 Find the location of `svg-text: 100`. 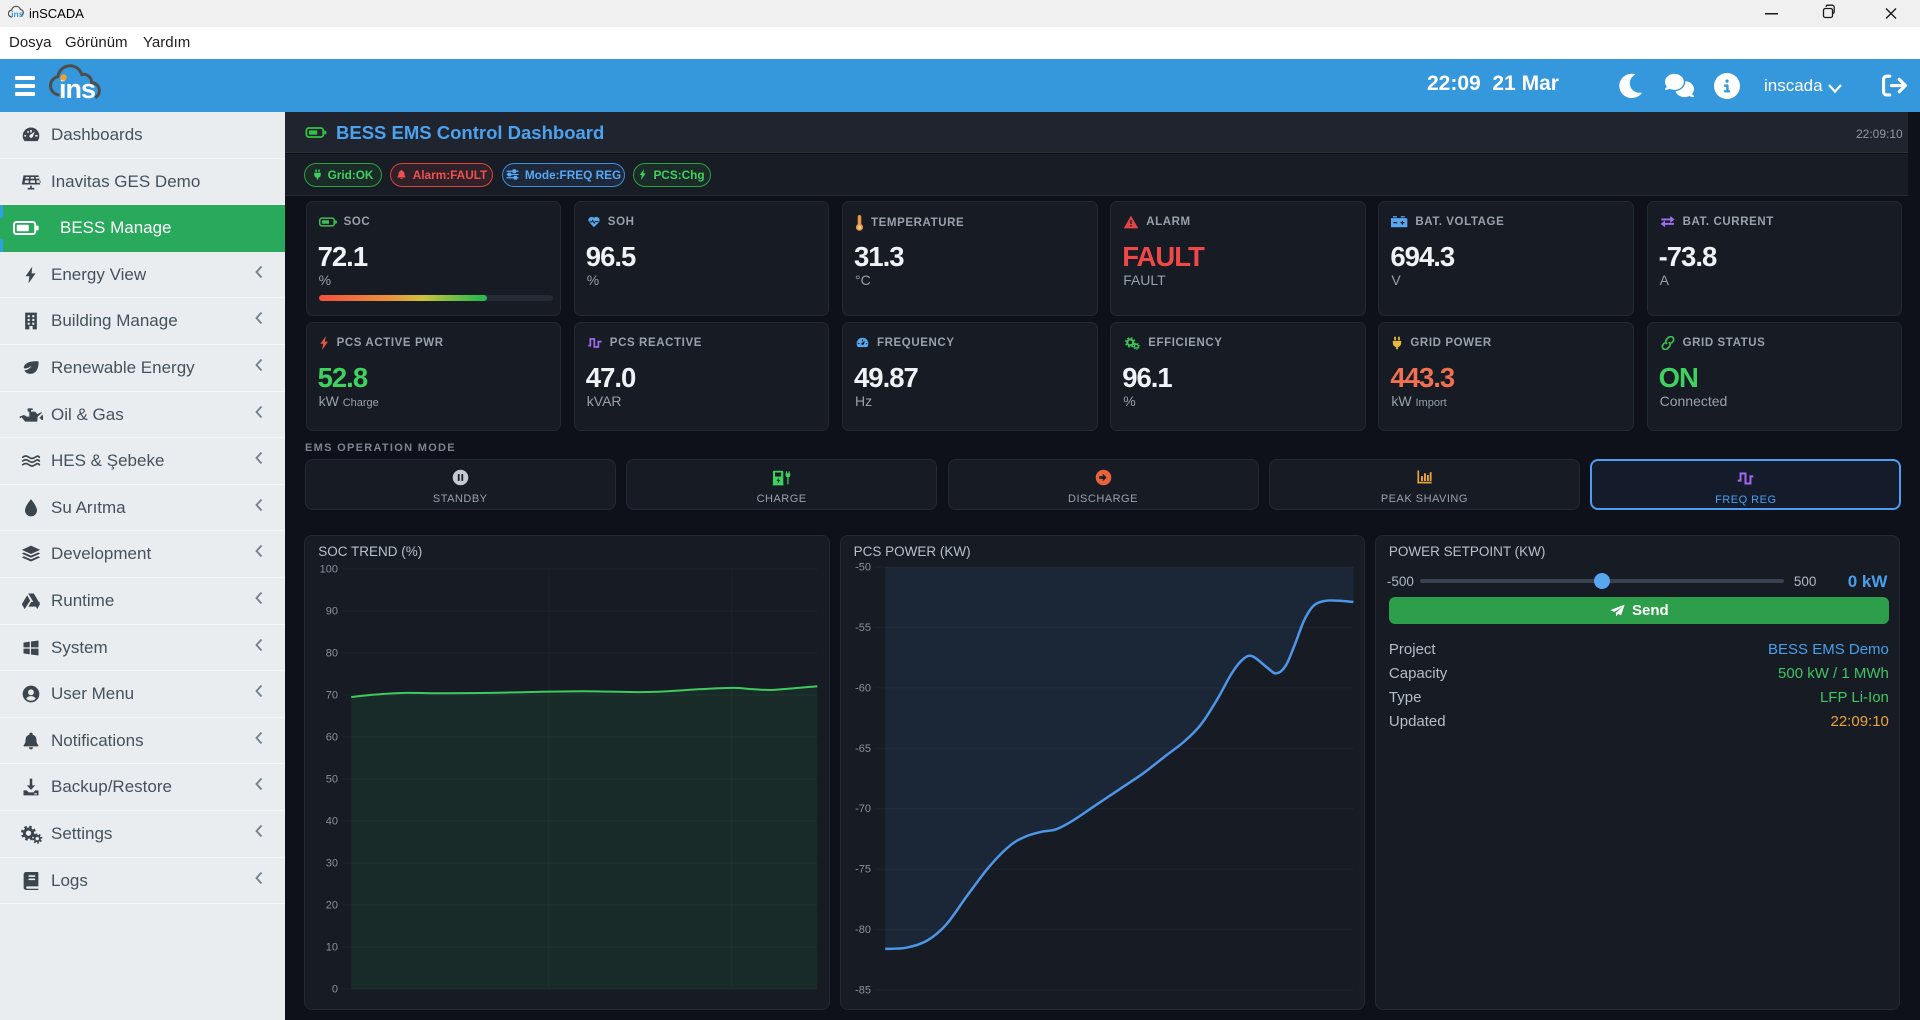

svg-text: 100 is located at coordinates (329, 570).